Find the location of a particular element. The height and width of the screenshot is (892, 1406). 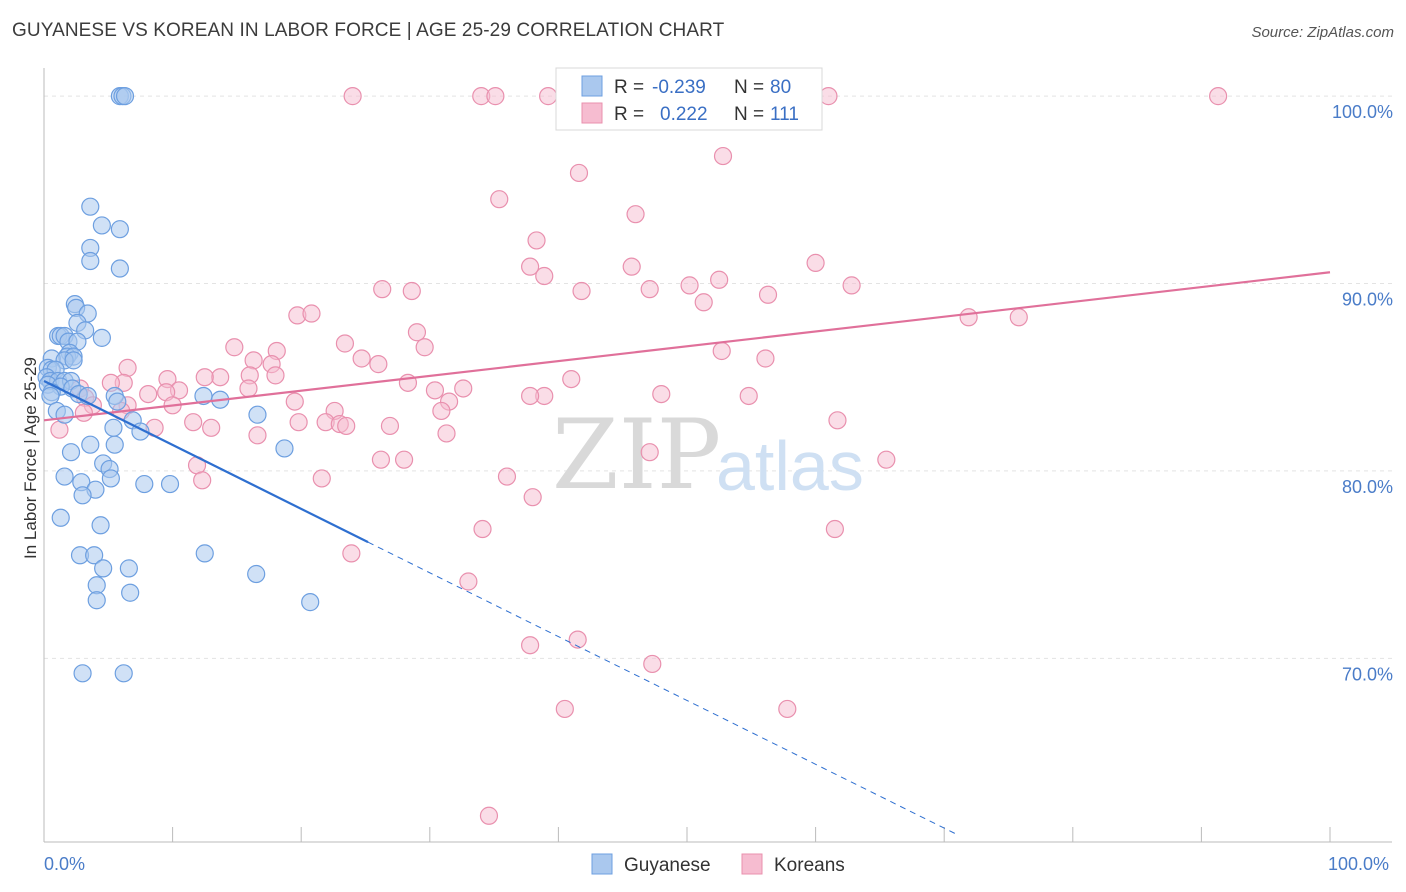

x-tick-label-min: 0.0% is located at coordinates (64, 864).